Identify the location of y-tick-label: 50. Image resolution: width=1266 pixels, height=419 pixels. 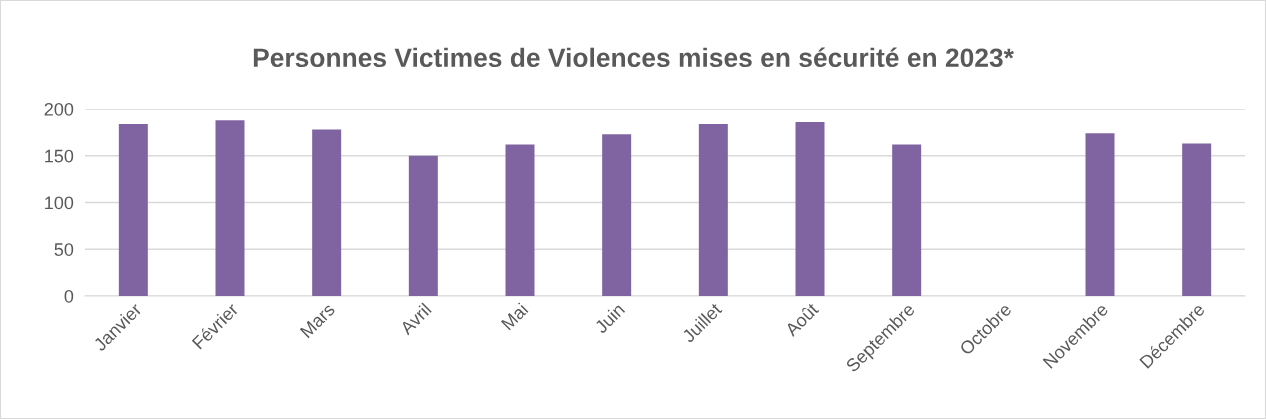
(64, 249).